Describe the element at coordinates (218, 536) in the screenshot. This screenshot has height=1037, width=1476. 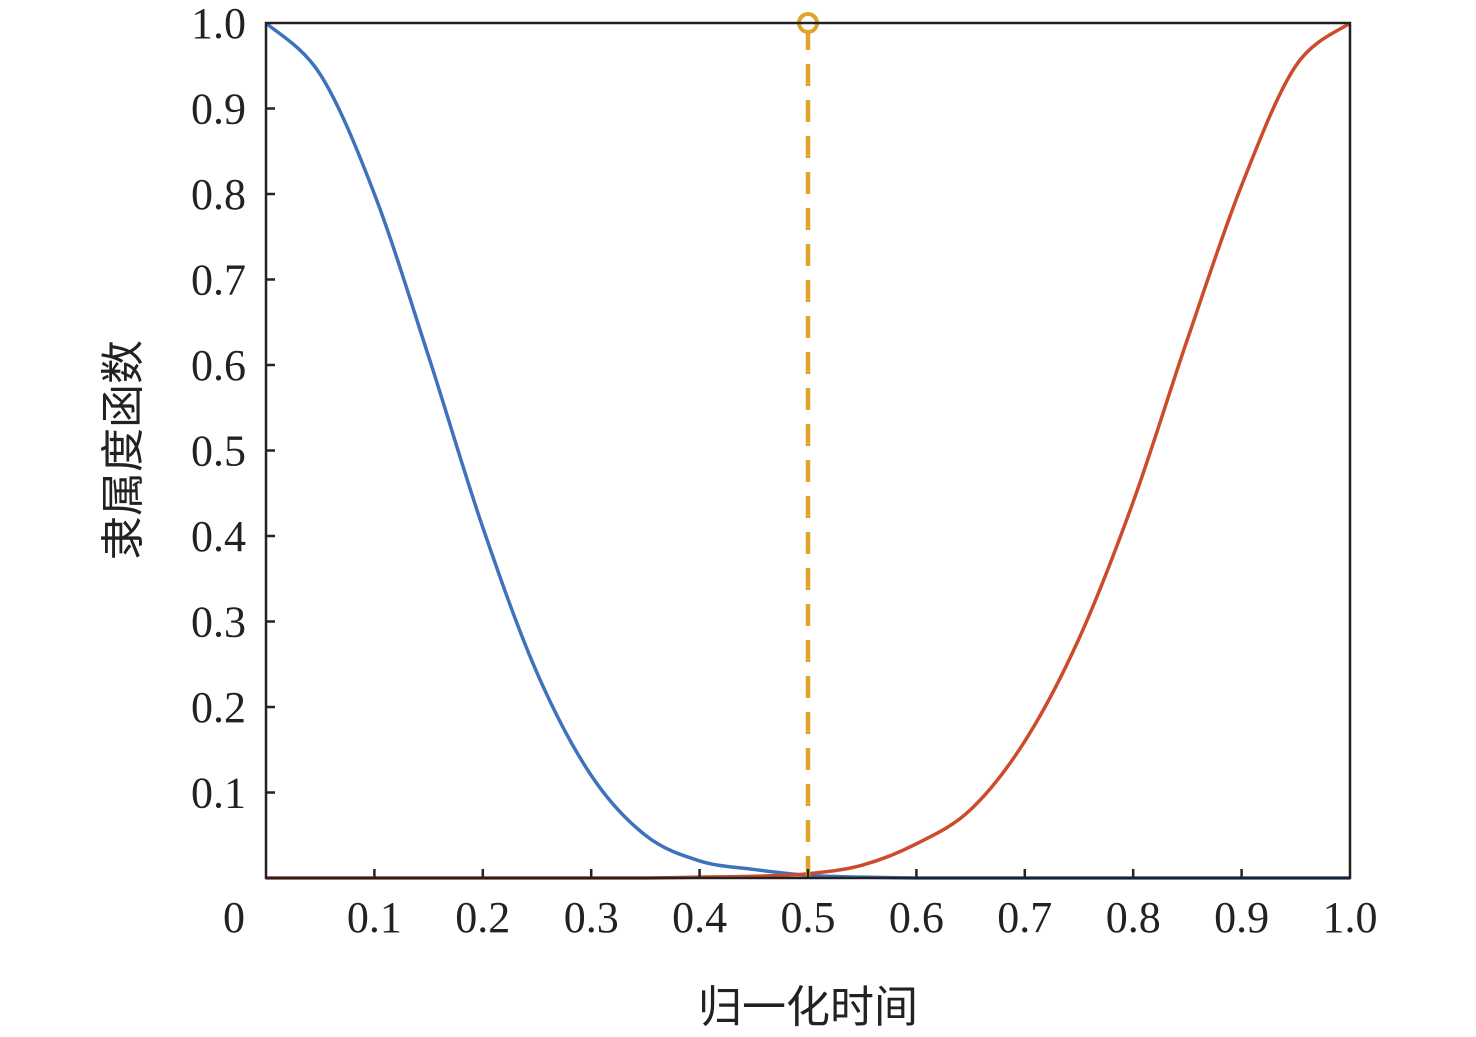
I see `y-tick-label: 0.4` at that location.